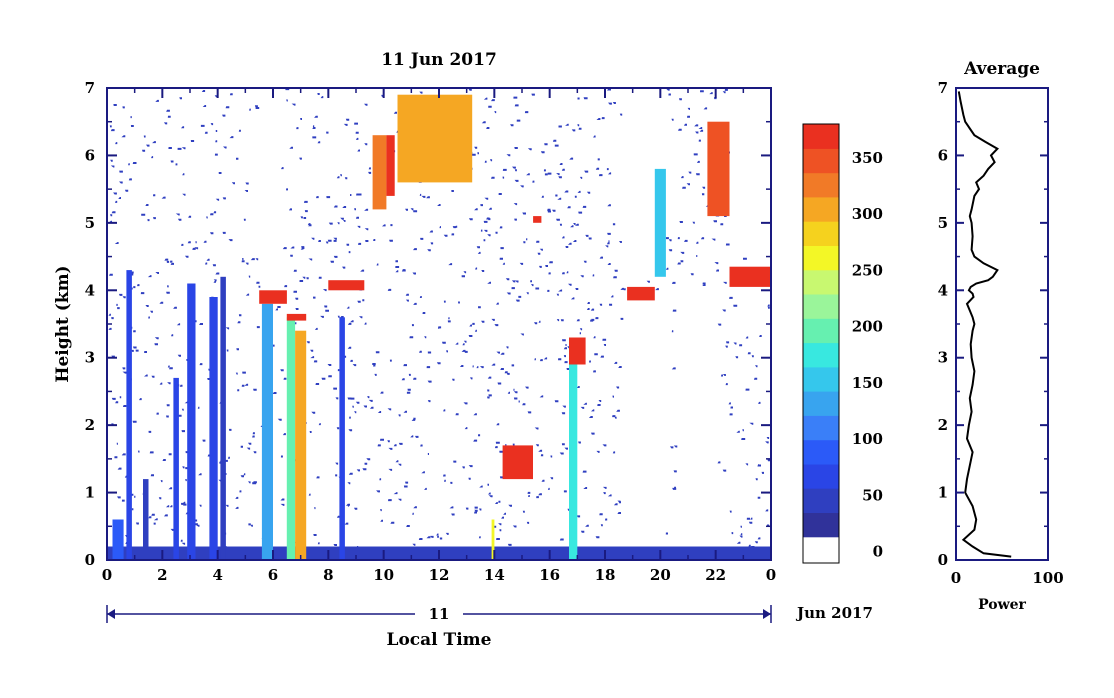 Image resolution: width=1114 pixels, height=698 pixels. What do you see at coordinates (494, 575) in the screenshot?
I see `x-tick-label: 14` at bounding box center [494, 575].